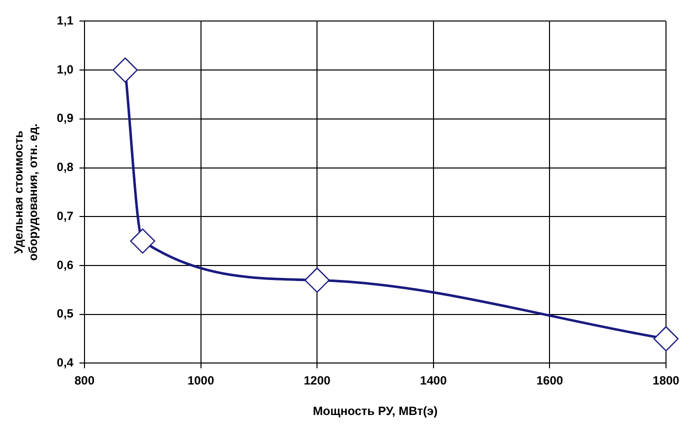  Describe the element at coordinates (65, 363) in the screenshot. I see `y-tick-label: 0,4` at that location.